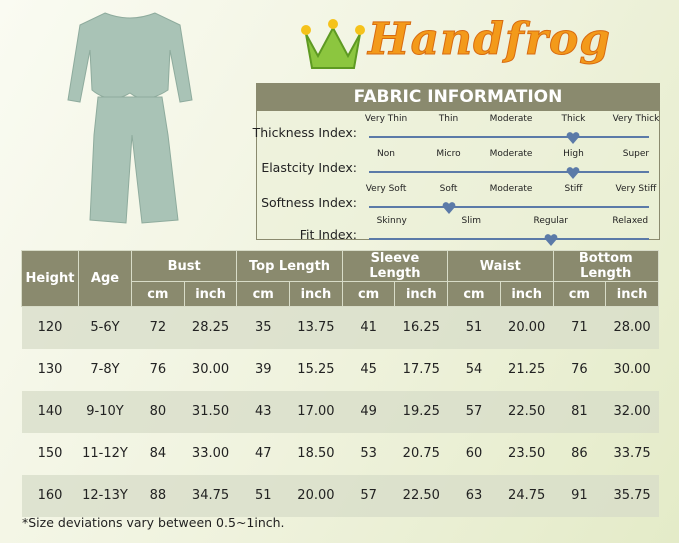 This screenshot has width=679, height=543. I want to click on table-cell: 19.25, so click(421, 411).